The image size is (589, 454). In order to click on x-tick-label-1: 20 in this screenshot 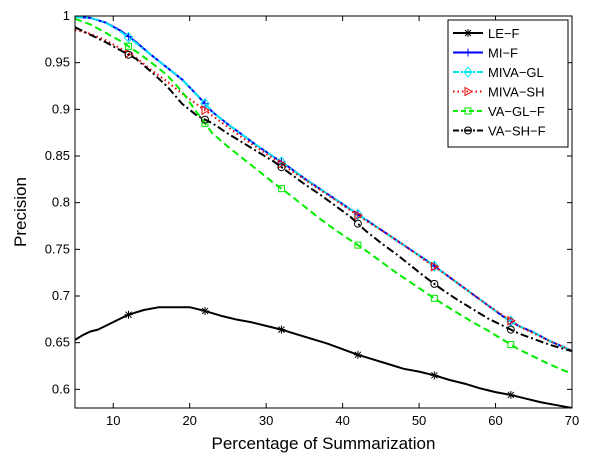, I will do `click(189, 420)`.